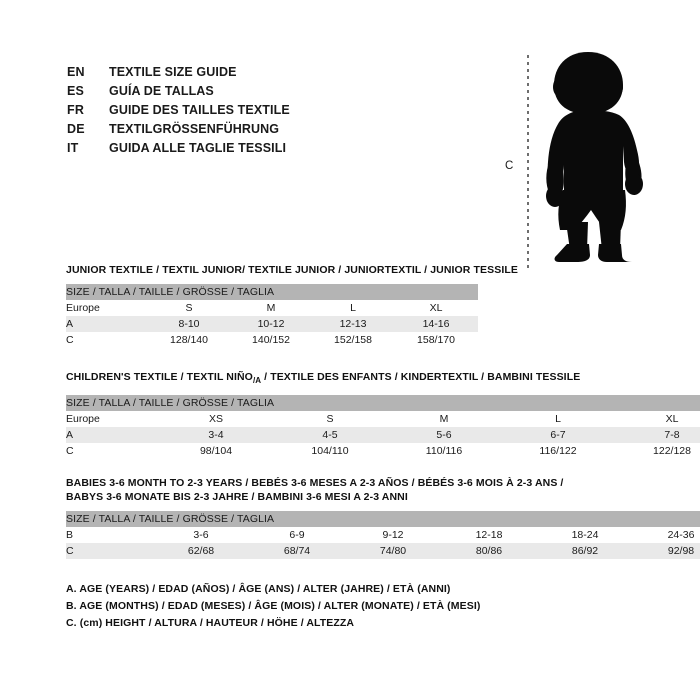 This screenshot has width=700, height=700. I want to click on children-band-label: SIZE / TALLA / TAILLE / GRÖSSE / TAGLIA, so click(383, 403).